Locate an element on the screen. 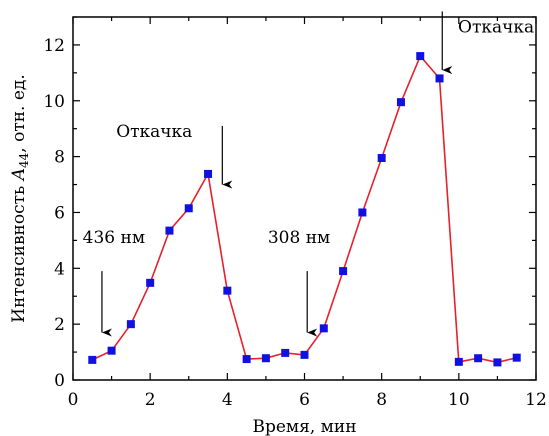  y-axis-label-subscript: 44 is located at coordinates (24, 160).